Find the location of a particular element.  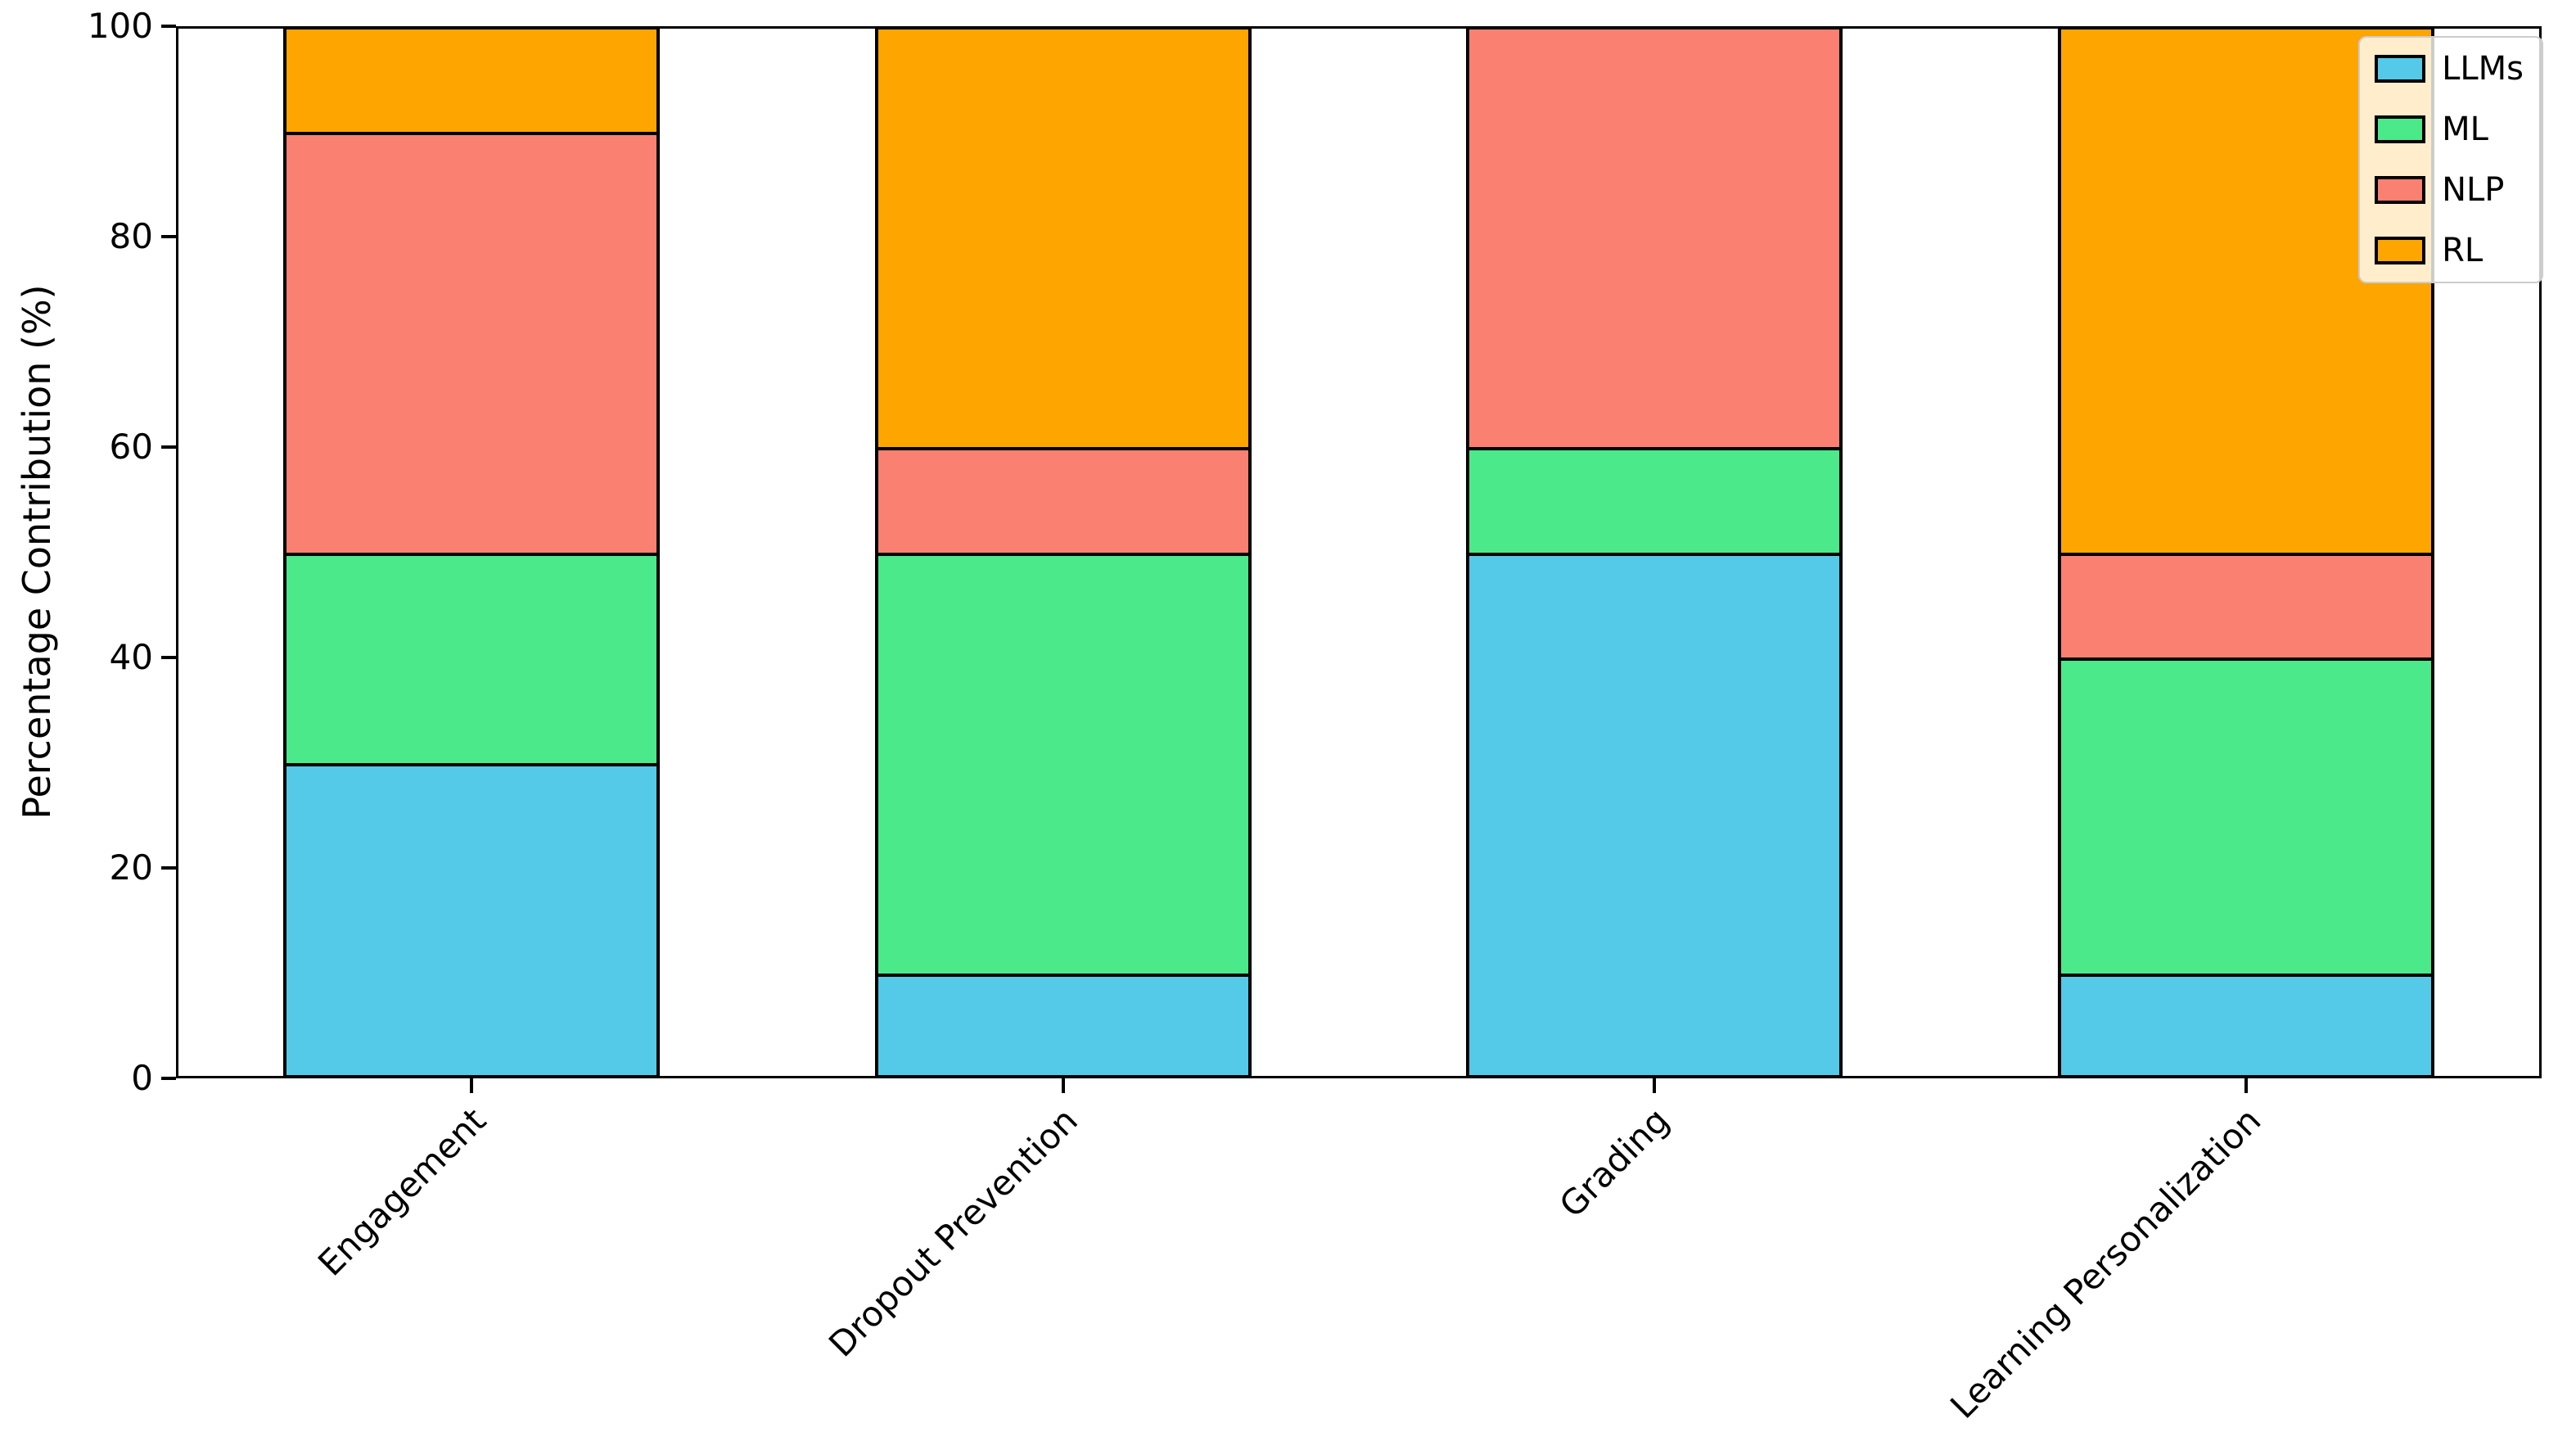

y-tick-label: 0 is located at coordinates (142, 1078).